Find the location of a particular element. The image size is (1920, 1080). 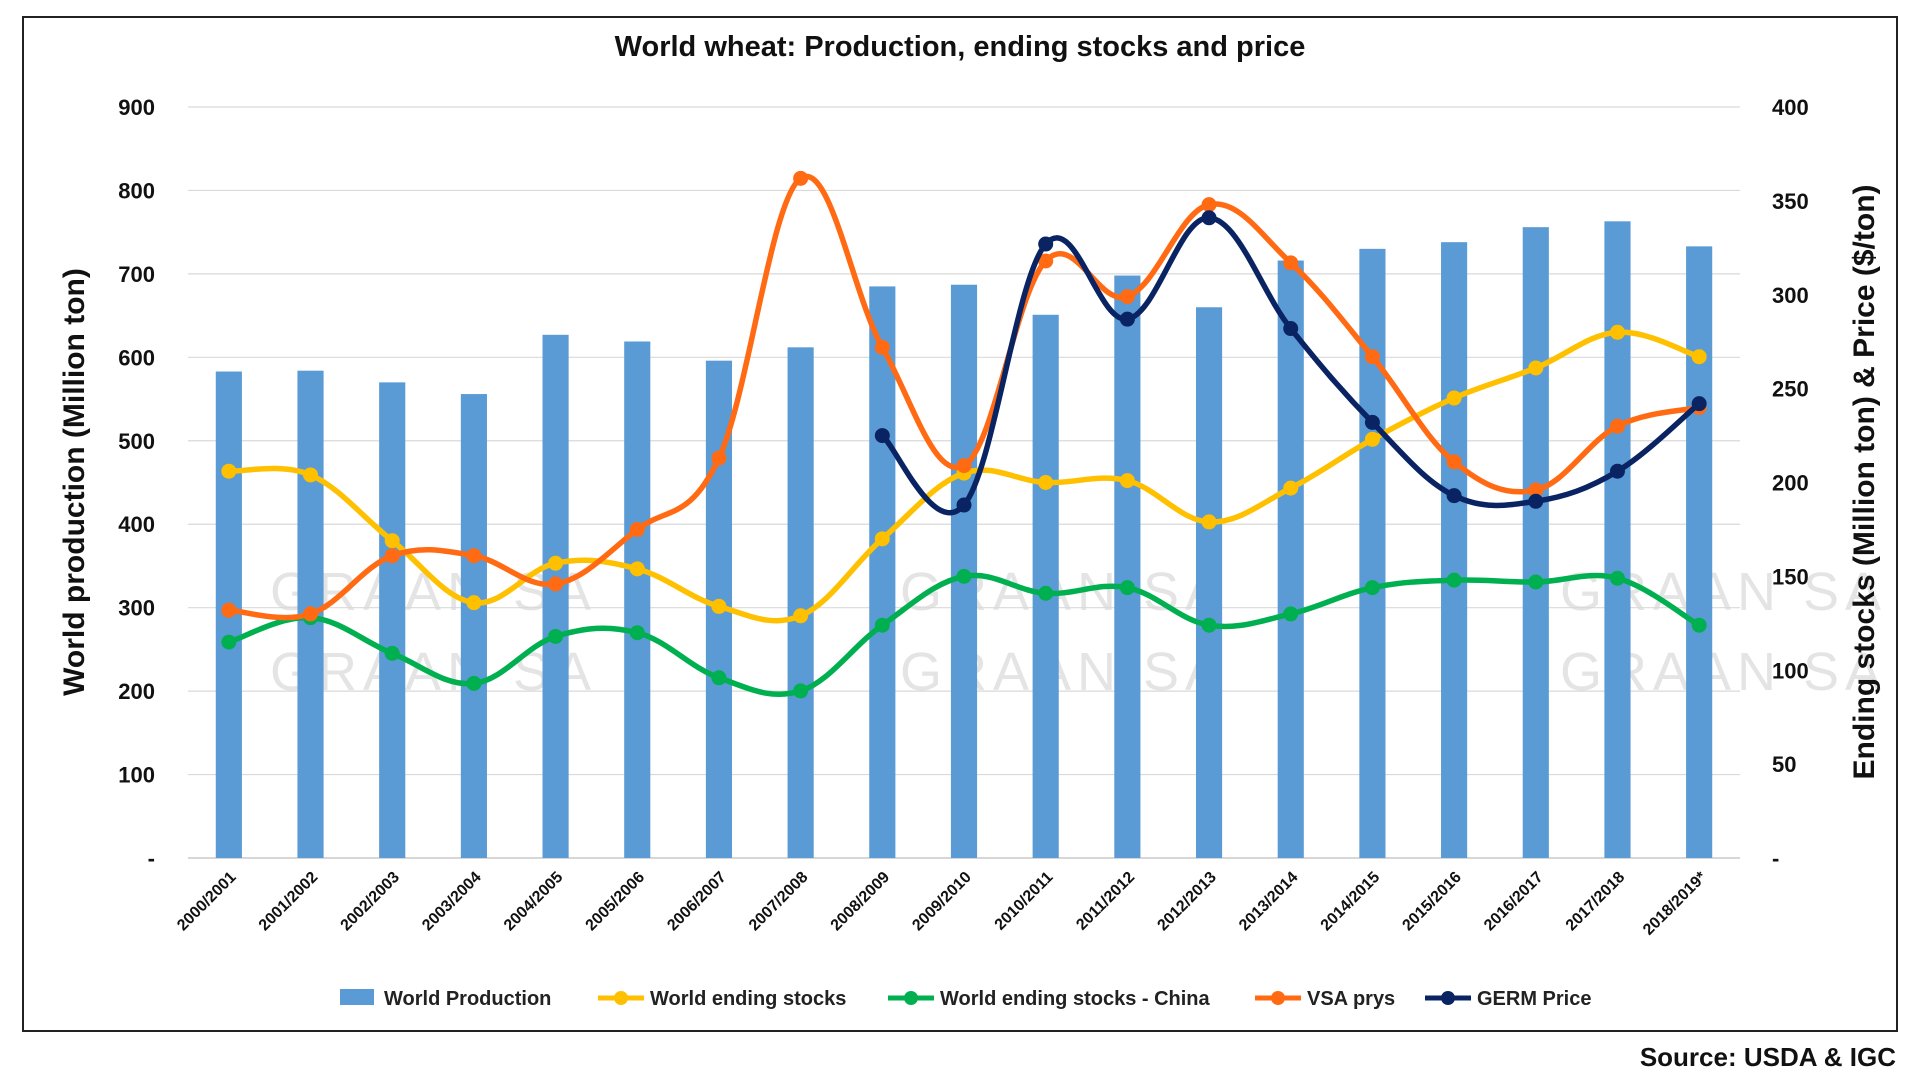

x-tick-label: 2002/2003 is located at coordinates (371, 902).